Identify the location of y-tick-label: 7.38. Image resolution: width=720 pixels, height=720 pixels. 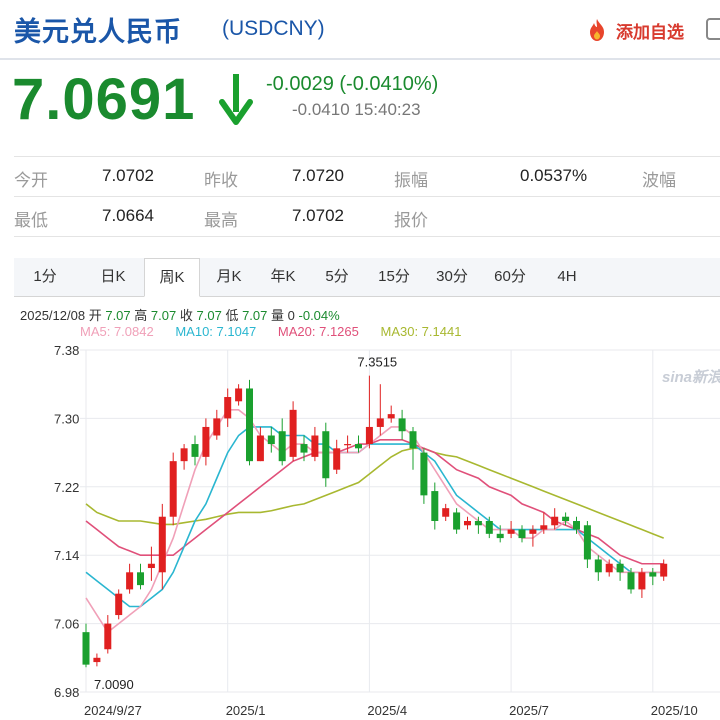
(66, 350).